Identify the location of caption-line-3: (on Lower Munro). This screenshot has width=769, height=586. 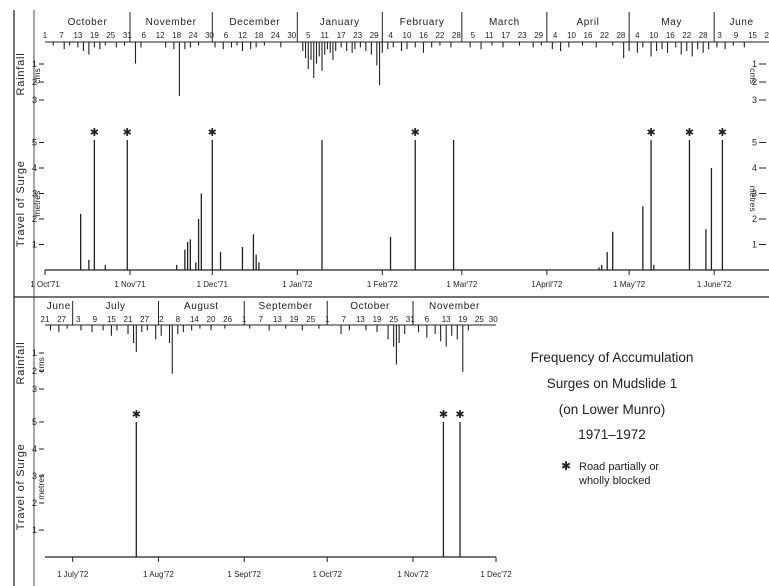
(612, 409).